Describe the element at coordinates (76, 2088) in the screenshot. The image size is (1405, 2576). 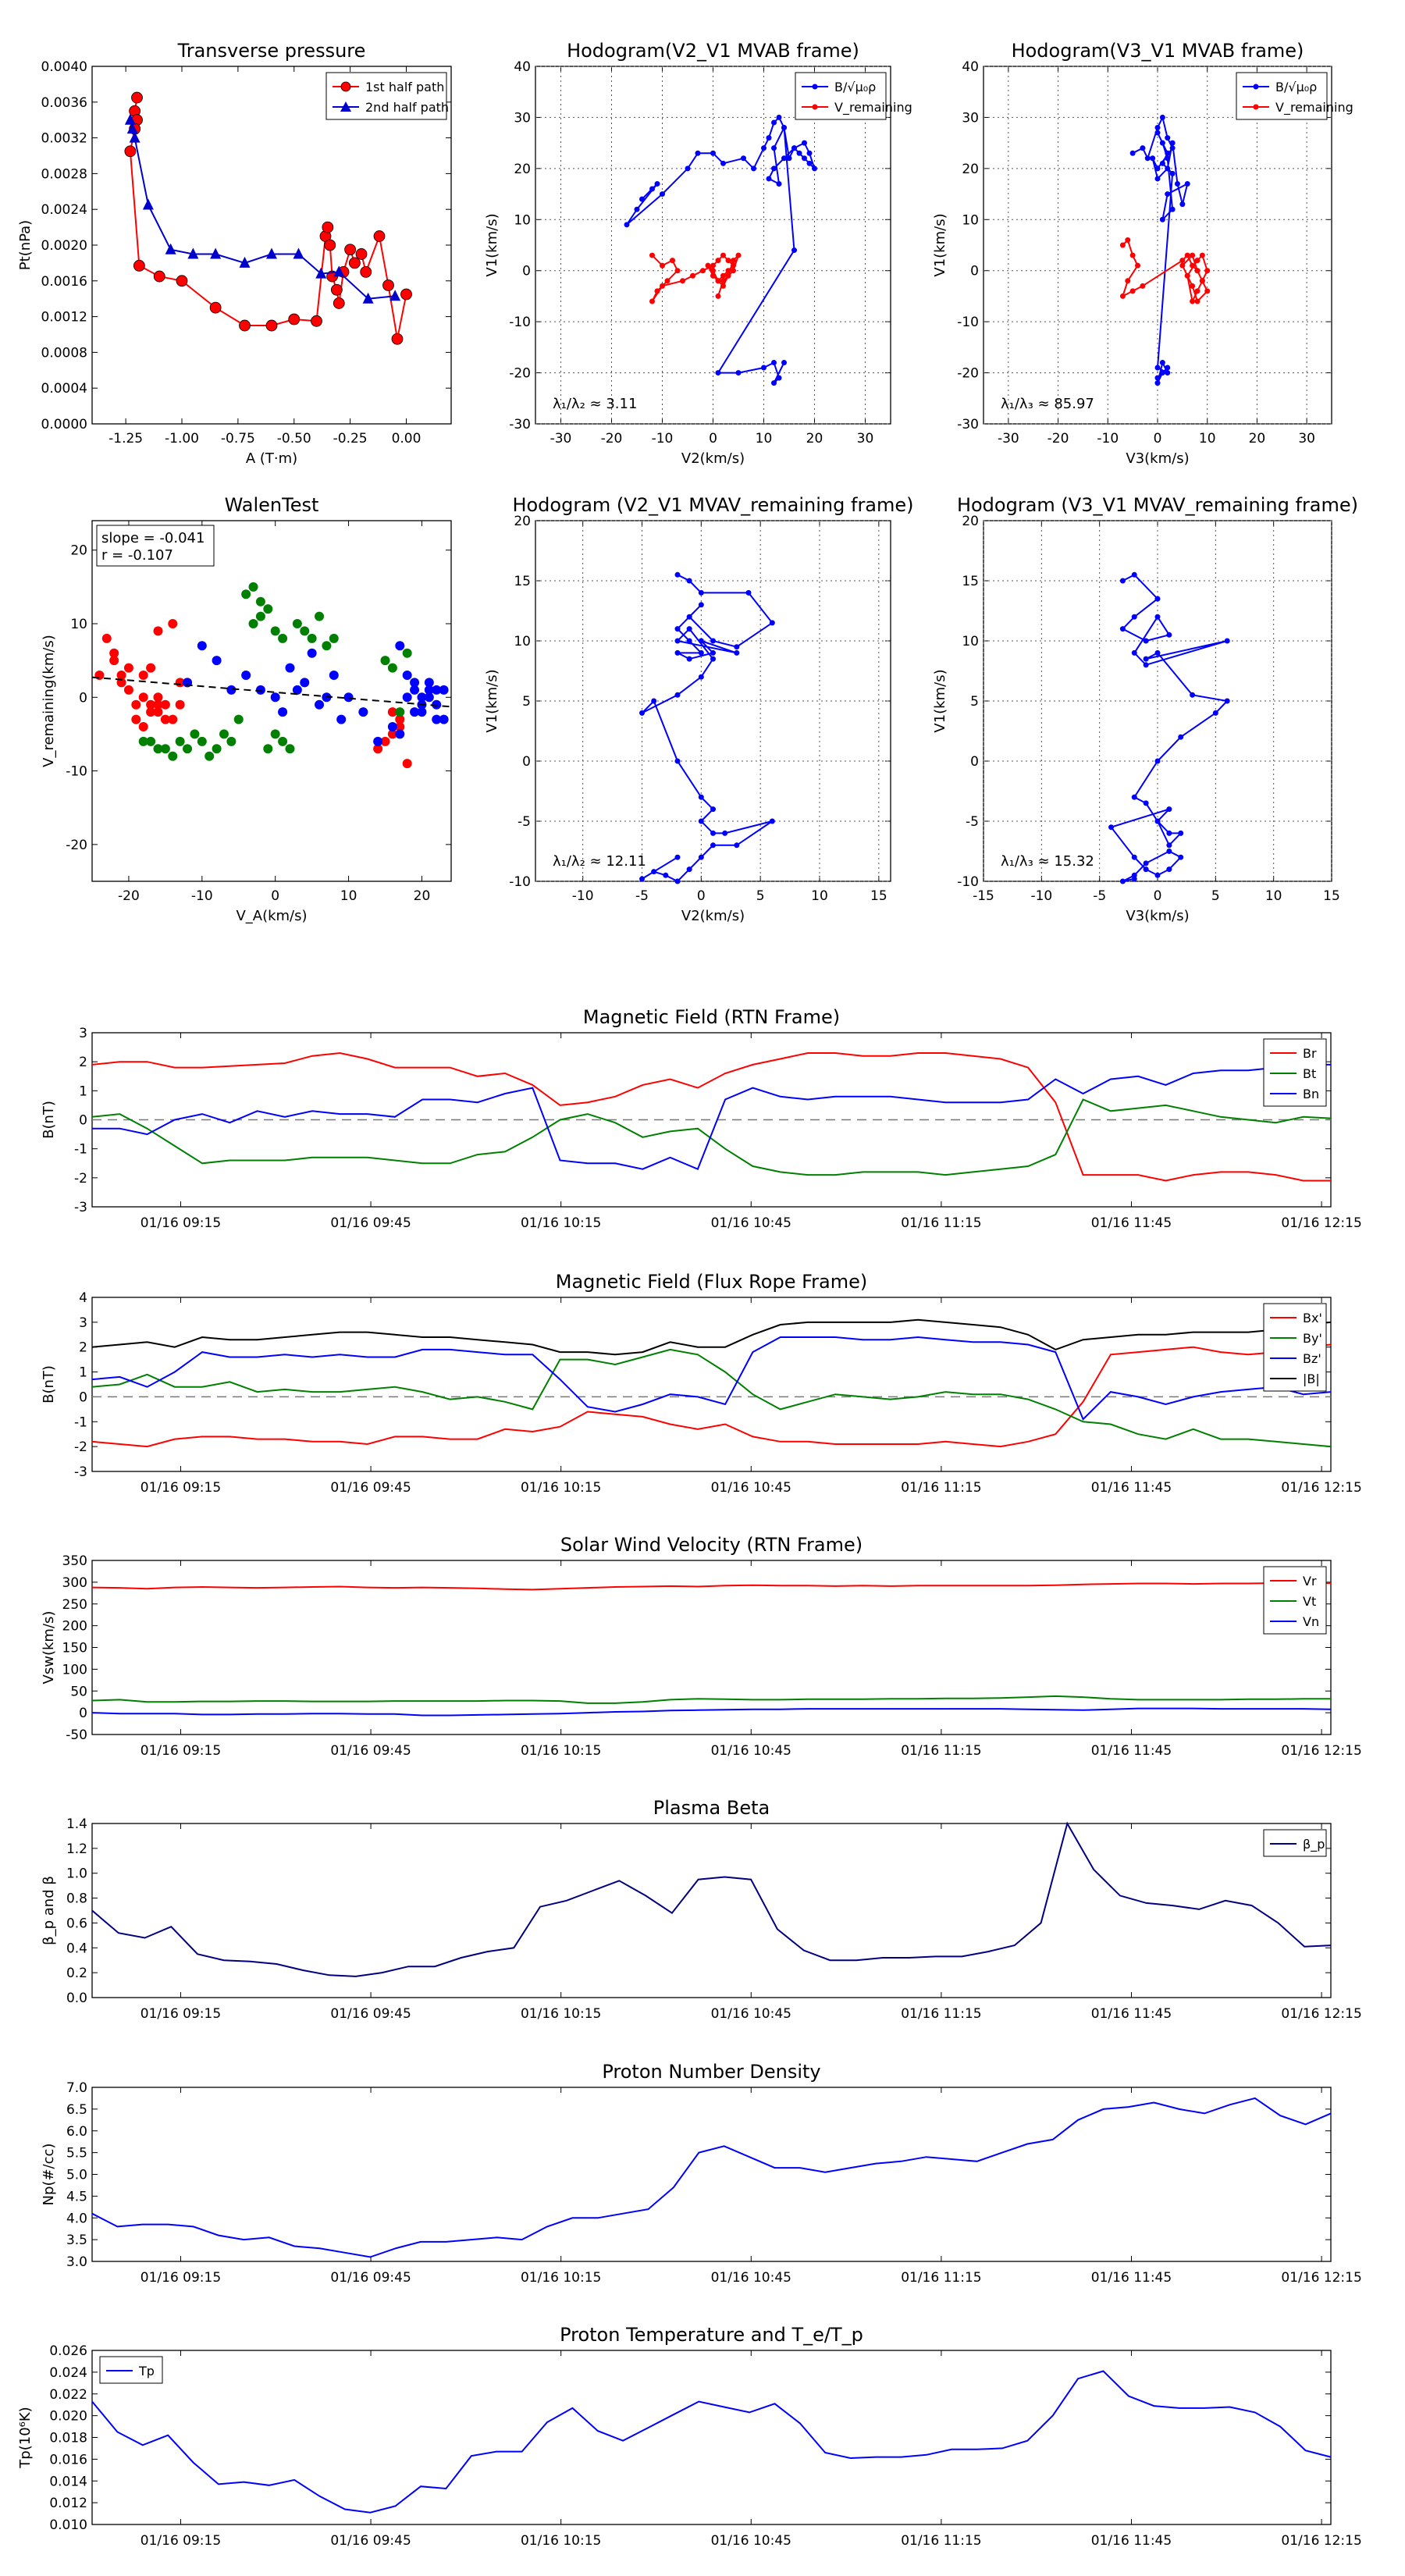
I see `y-tick-label: 7.0` at that location.